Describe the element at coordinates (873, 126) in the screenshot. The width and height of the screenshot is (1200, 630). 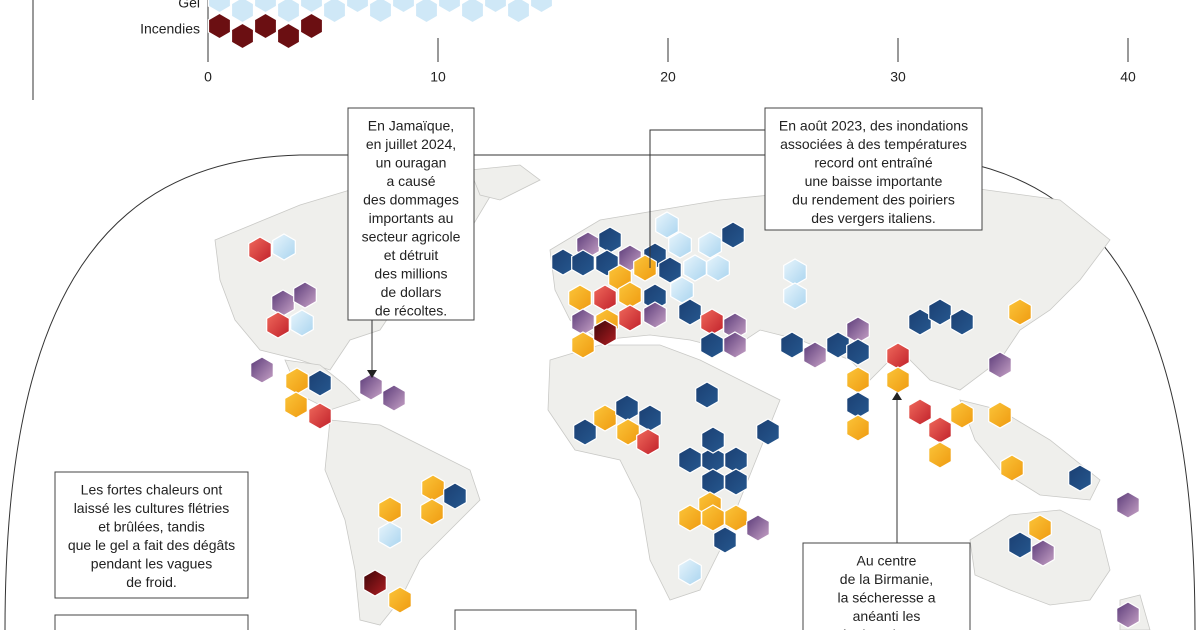
I see `annotation-text: En août 2023, des inondations` at that location.